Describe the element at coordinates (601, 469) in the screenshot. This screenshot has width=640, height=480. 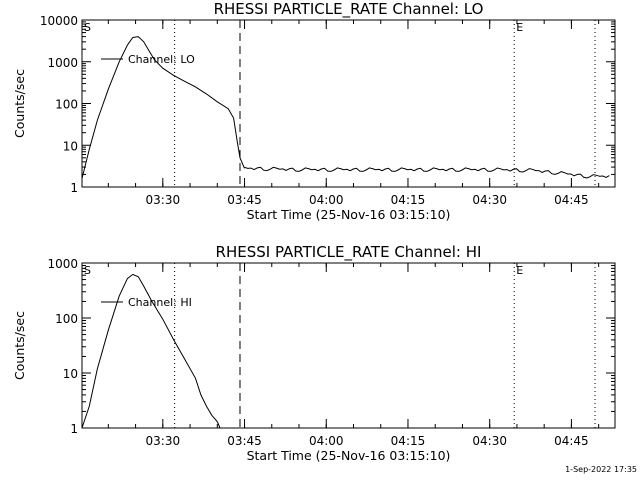
I see `date-stamp: 1-Sep-2022 17:35` at that location.